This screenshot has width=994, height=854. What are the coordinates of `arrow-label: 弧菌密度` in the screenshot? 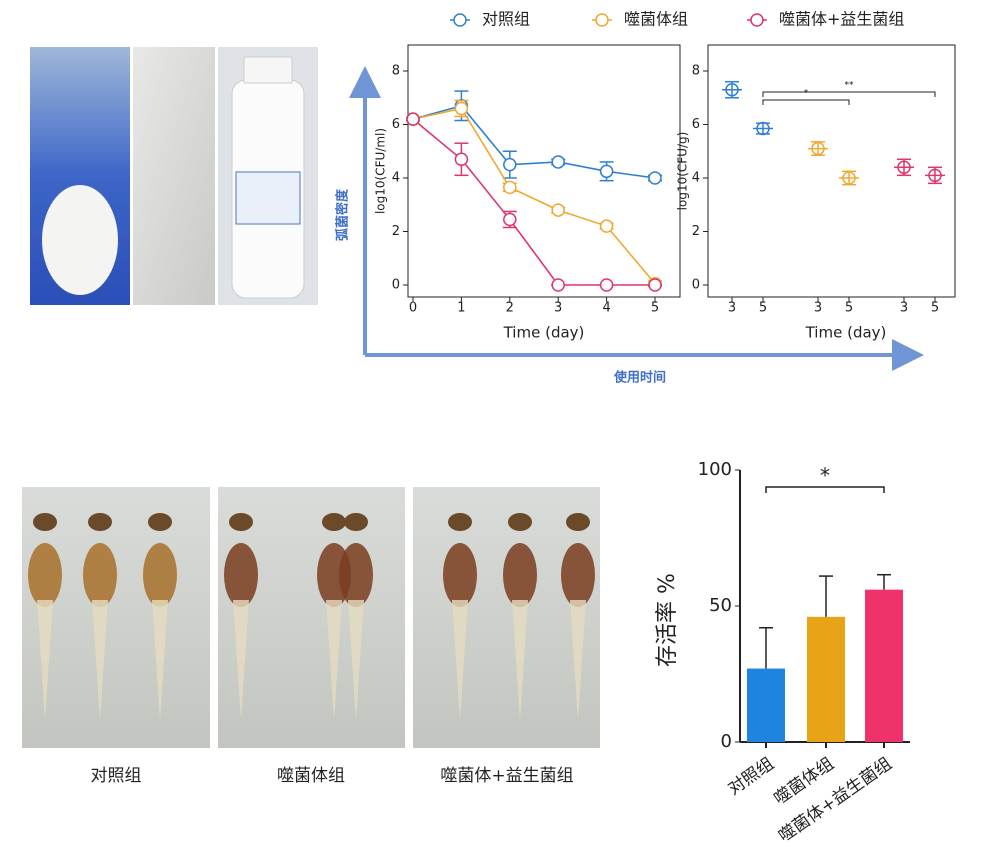 It's located at (343, 214).